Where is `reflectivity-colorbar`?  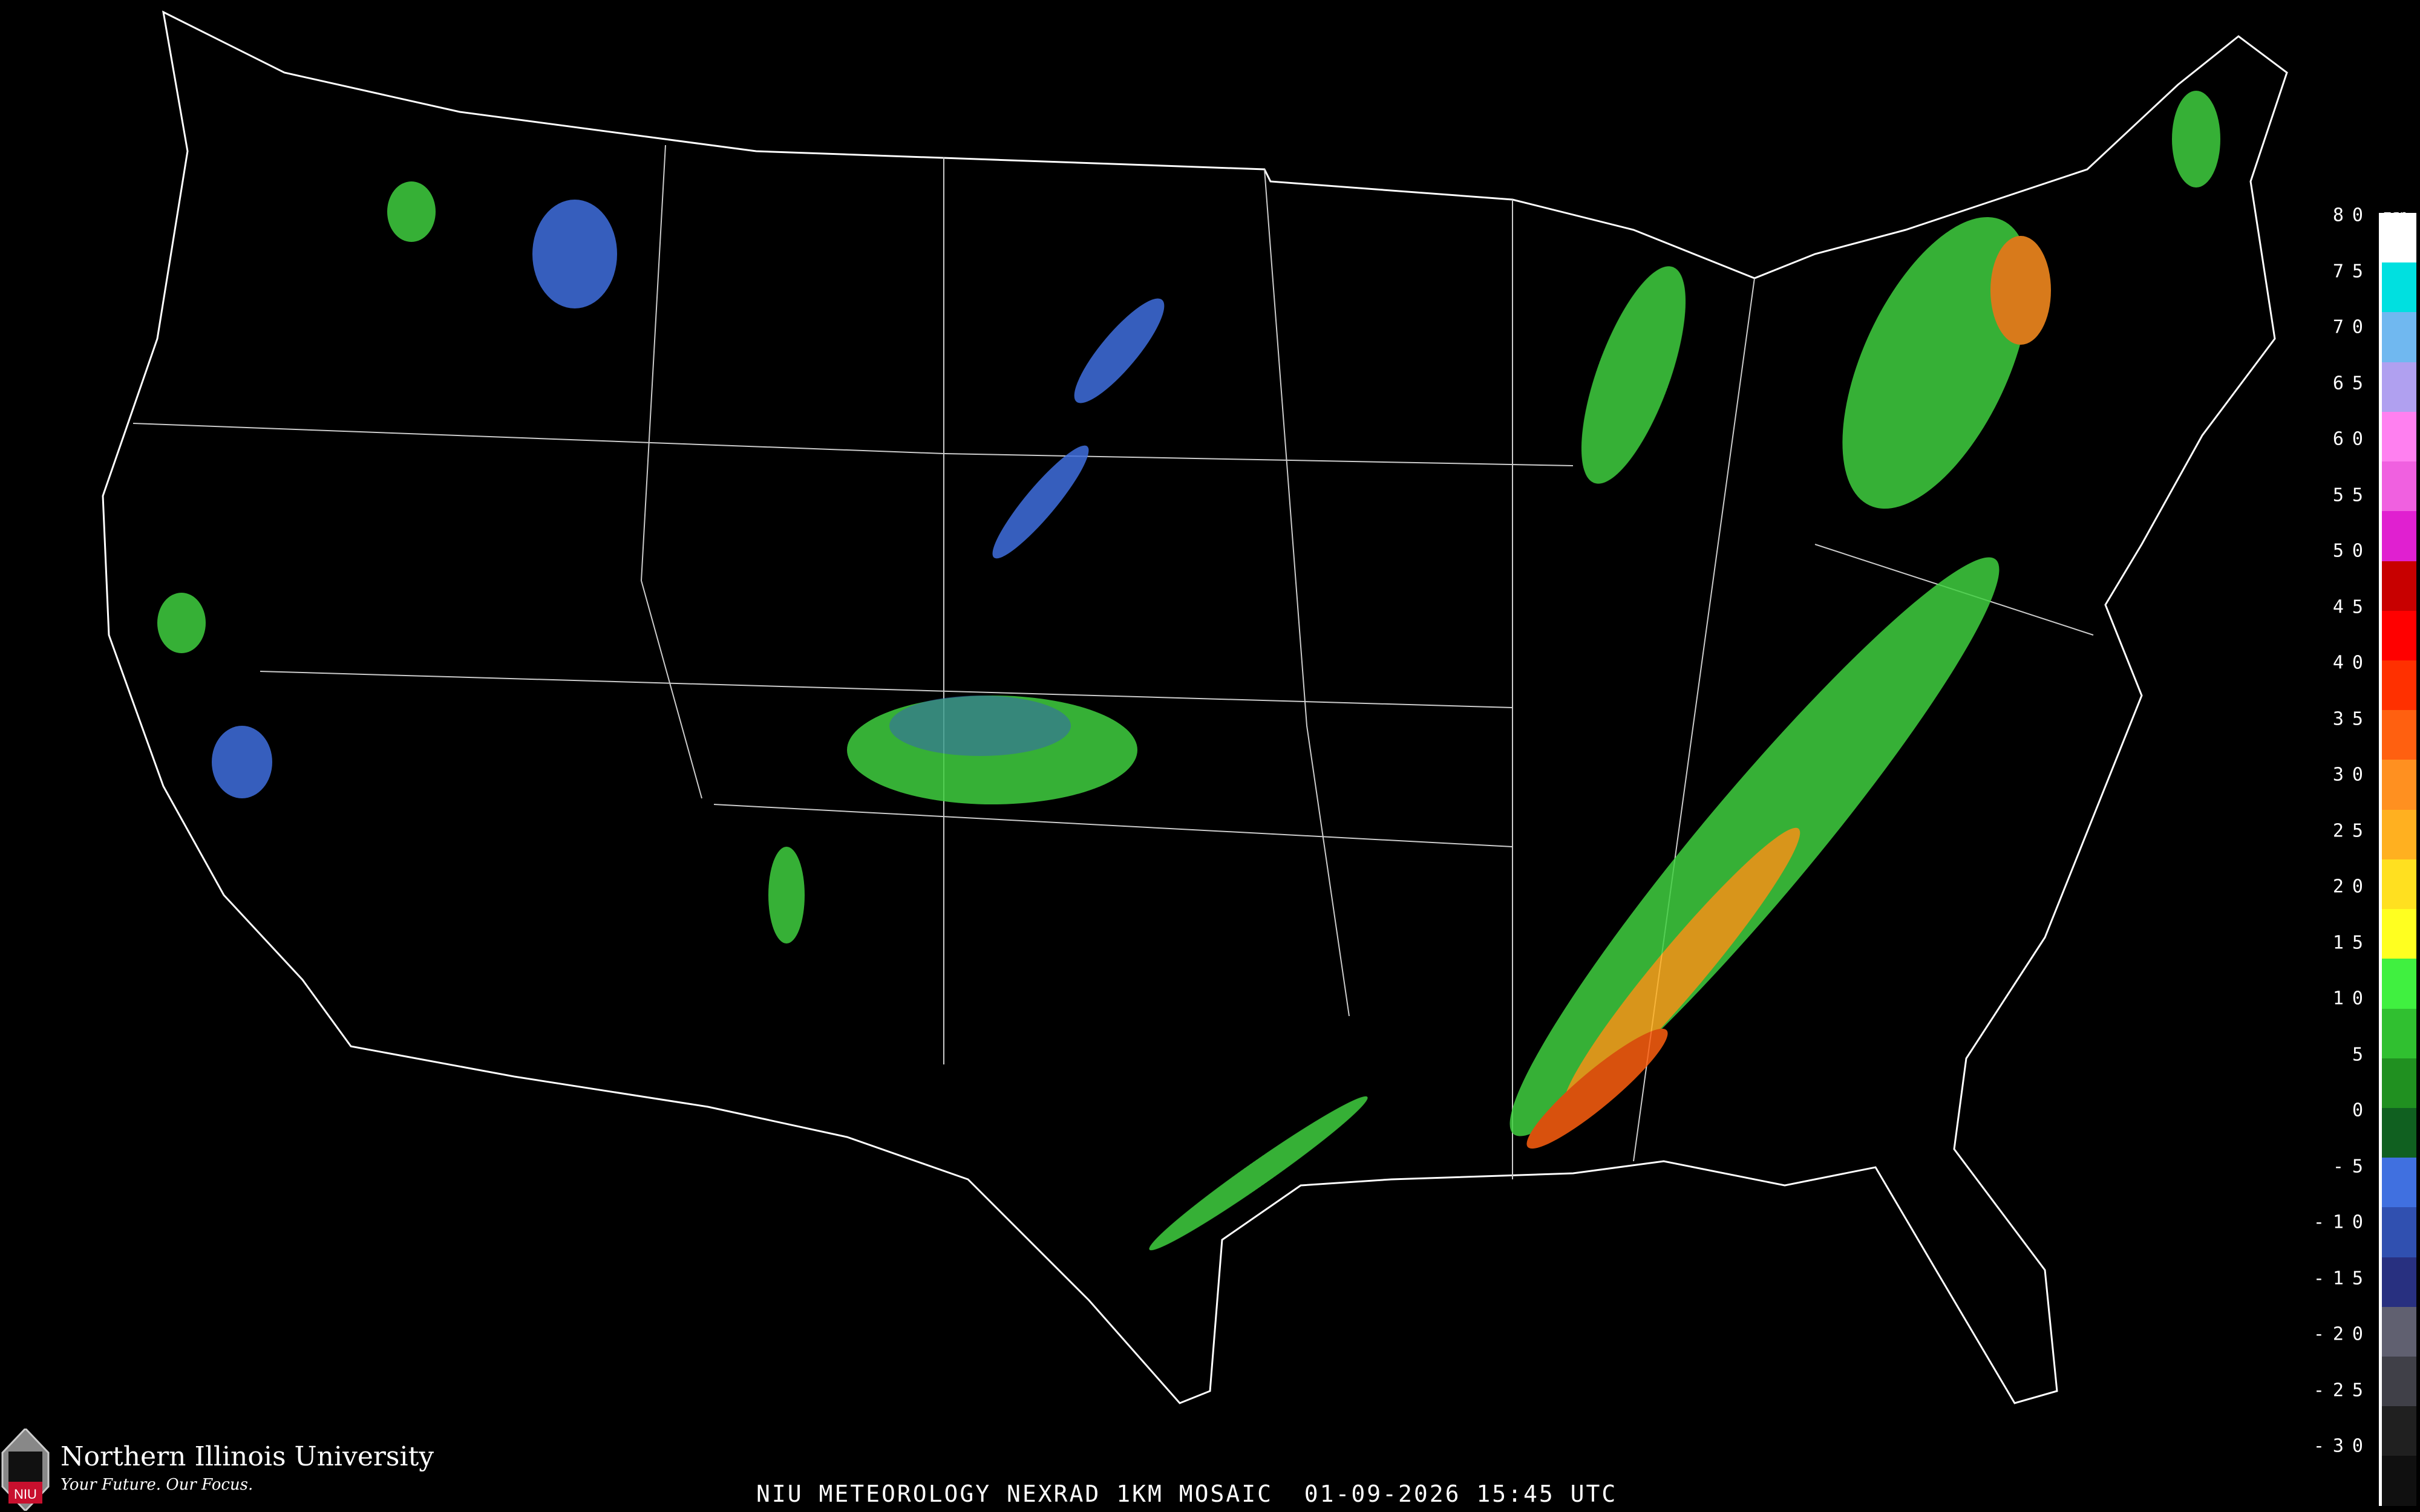
reflectivity-colorbar is located at coordinates (2397, 860).